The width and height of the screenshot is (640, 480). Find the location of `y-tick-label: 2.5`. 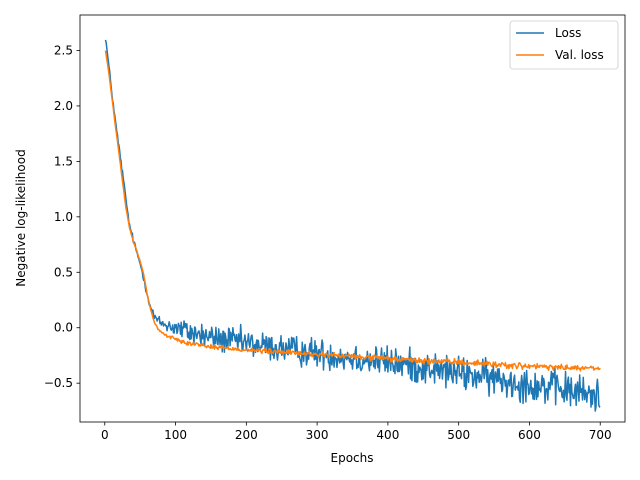

y-tick-label: 2.5 is located at coordinates (63, 50).